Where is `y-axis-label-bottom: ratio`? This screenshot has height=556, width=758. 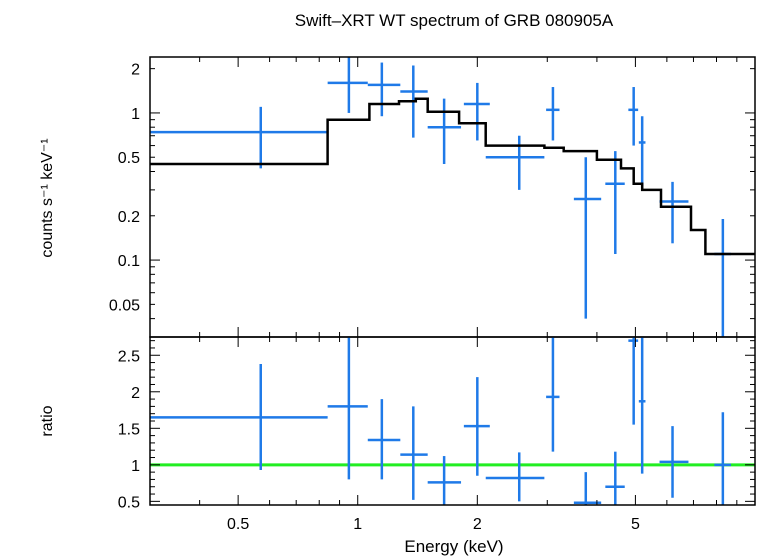
y-axis-label-bottom: ratio is located at coordinates (47, 420).